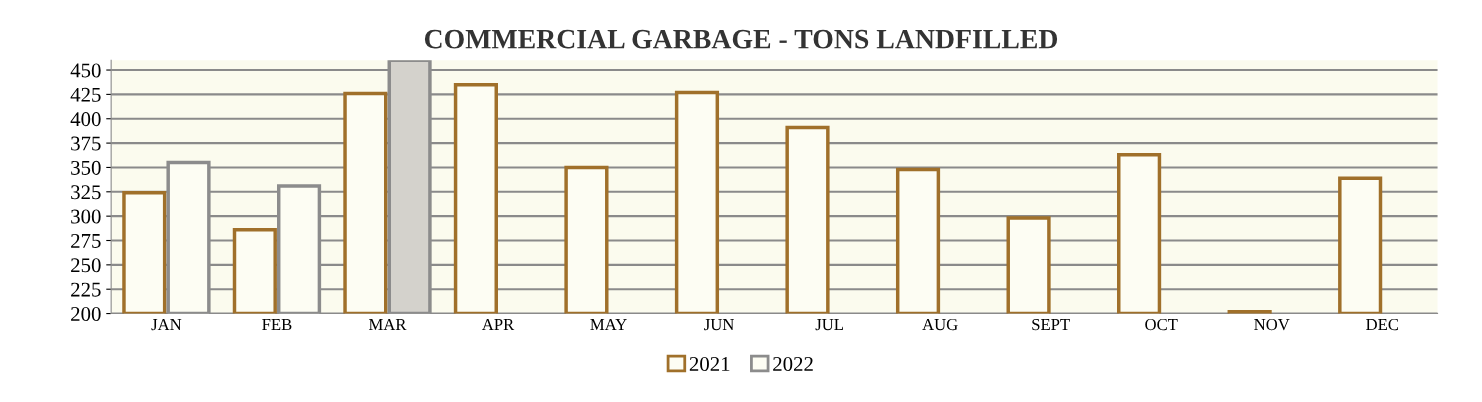 This screenshot has height=402, width=1482. I want to click on y-tick-label: 300, so click(86, 216).